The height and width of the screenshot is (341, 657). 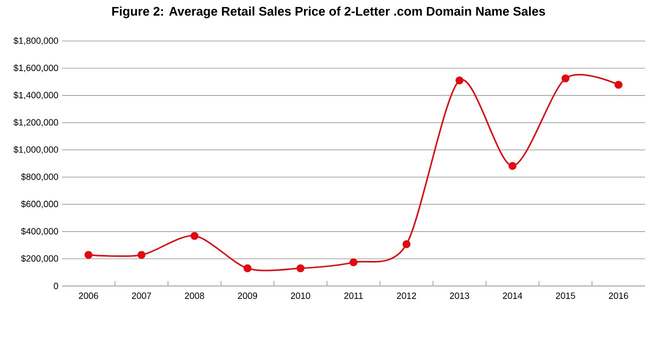 What do you see at coordinates (353, 295) in the screenshot?
I see `x-tick-label: 2011` at bounding box center [353, 295].